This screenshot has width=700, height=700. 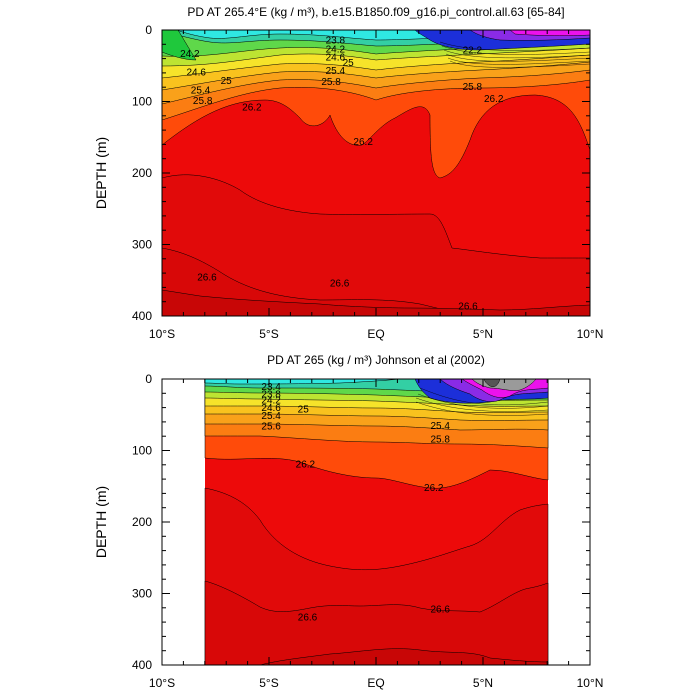 I want to click on p2-band-26-6-deep, so click(x=377, y=656).